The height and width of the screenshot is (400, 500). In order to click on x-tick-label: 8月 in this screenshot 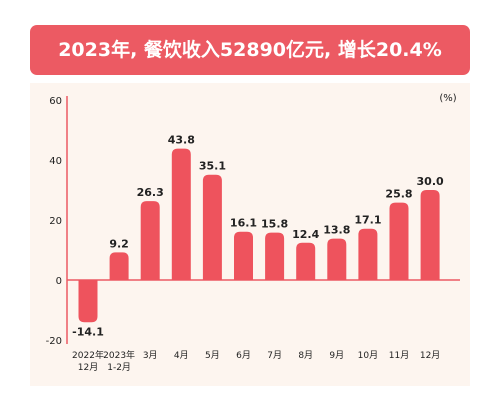, I will do `click(305, 355)`.